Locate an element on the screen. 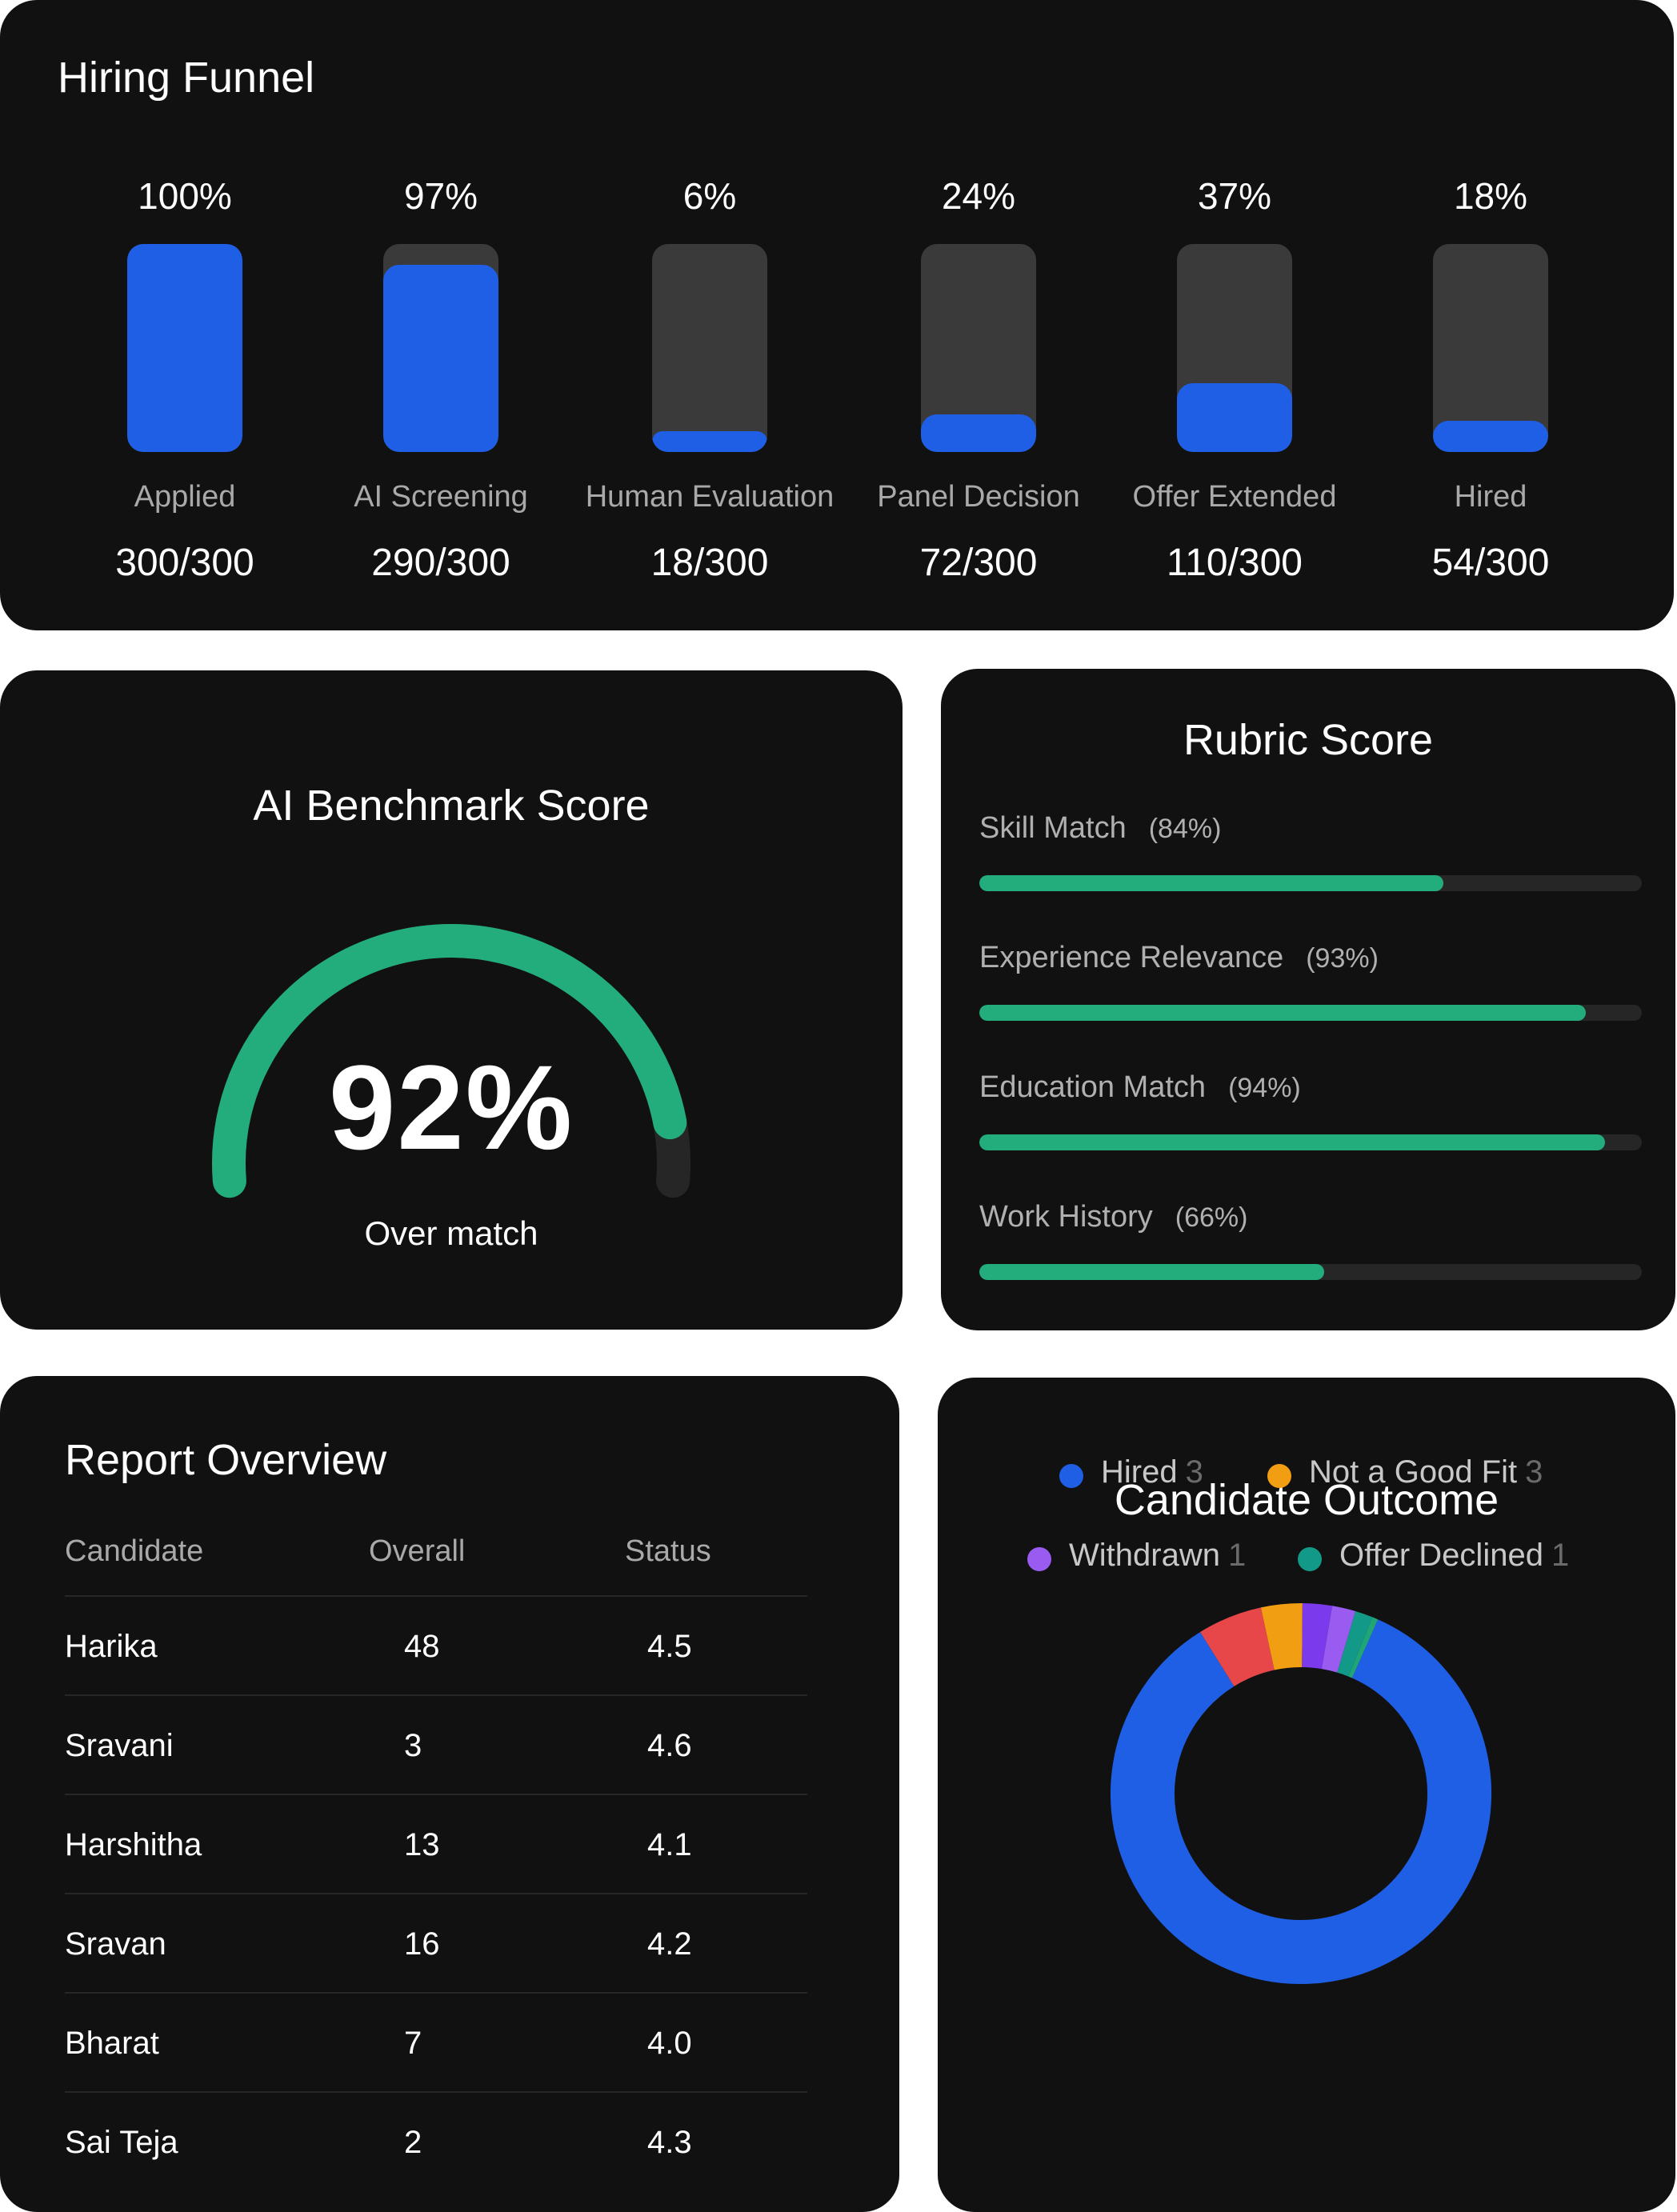 The width and height of the screenshot is (1677, 2212). stage-percent: 100% is located at coordinates (185, 196).